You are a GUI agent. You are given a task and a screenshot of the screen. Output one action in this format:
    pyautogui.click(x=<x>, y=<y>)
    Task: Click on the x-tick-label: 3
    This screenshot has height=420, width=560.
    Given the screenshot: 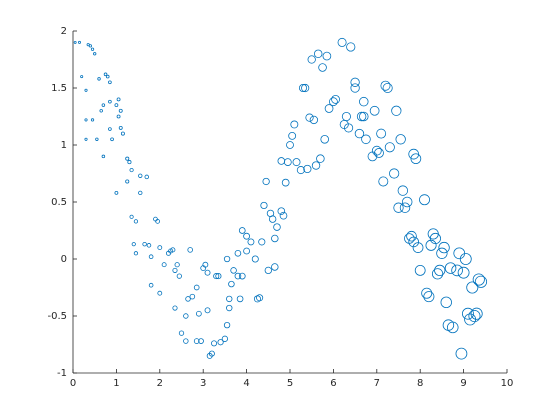 What is the action you would take?
    pyautogui.click(x=203, y=383)
    